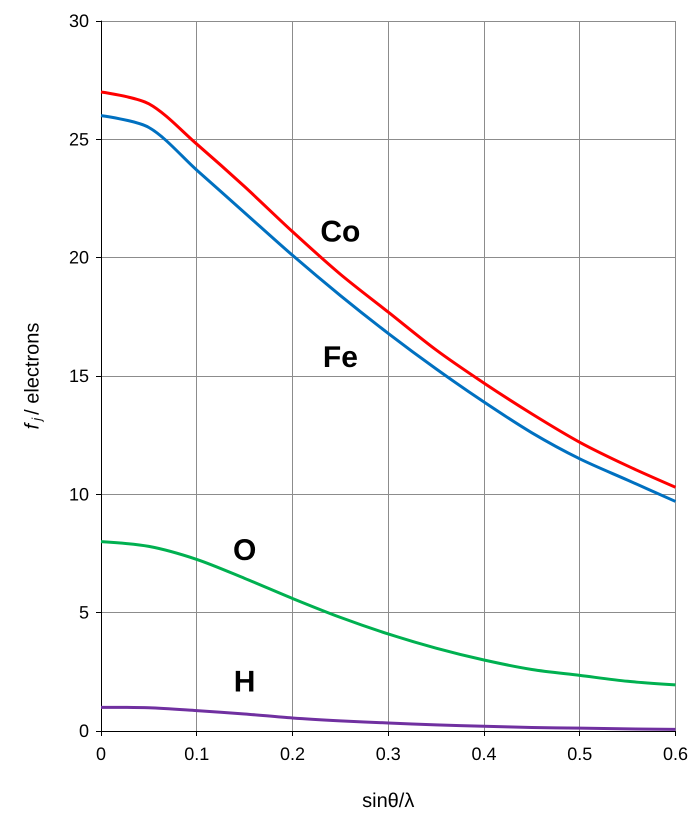  What do you see at coordinates (83, 612) in the screenshot?
I see `y-tick-label: 5` at bounding box center [83, 612].